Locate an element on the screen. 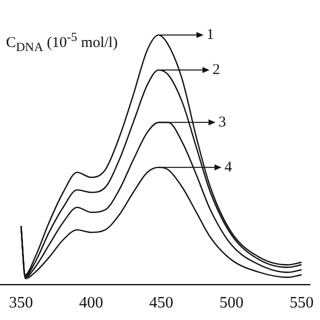  x-tick-label: 450 is located at coordinates (161, 303).